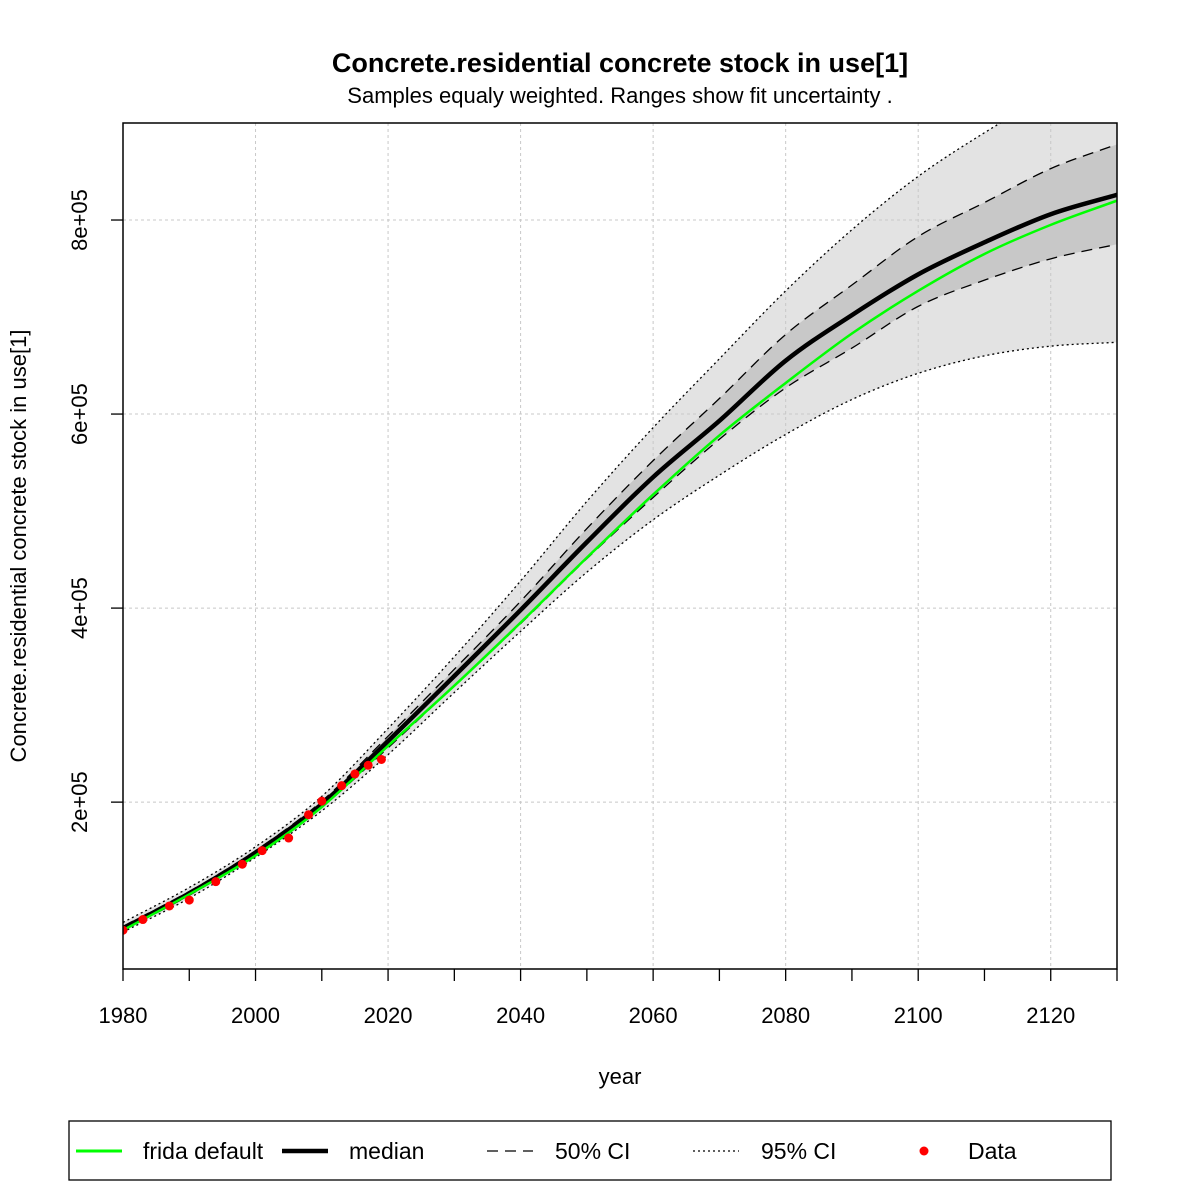 This screenshot has height=1181, width=1181. Describe the element at coordinates (992, 1151) in the screenshot. I see `legend-label: Data` at that location.